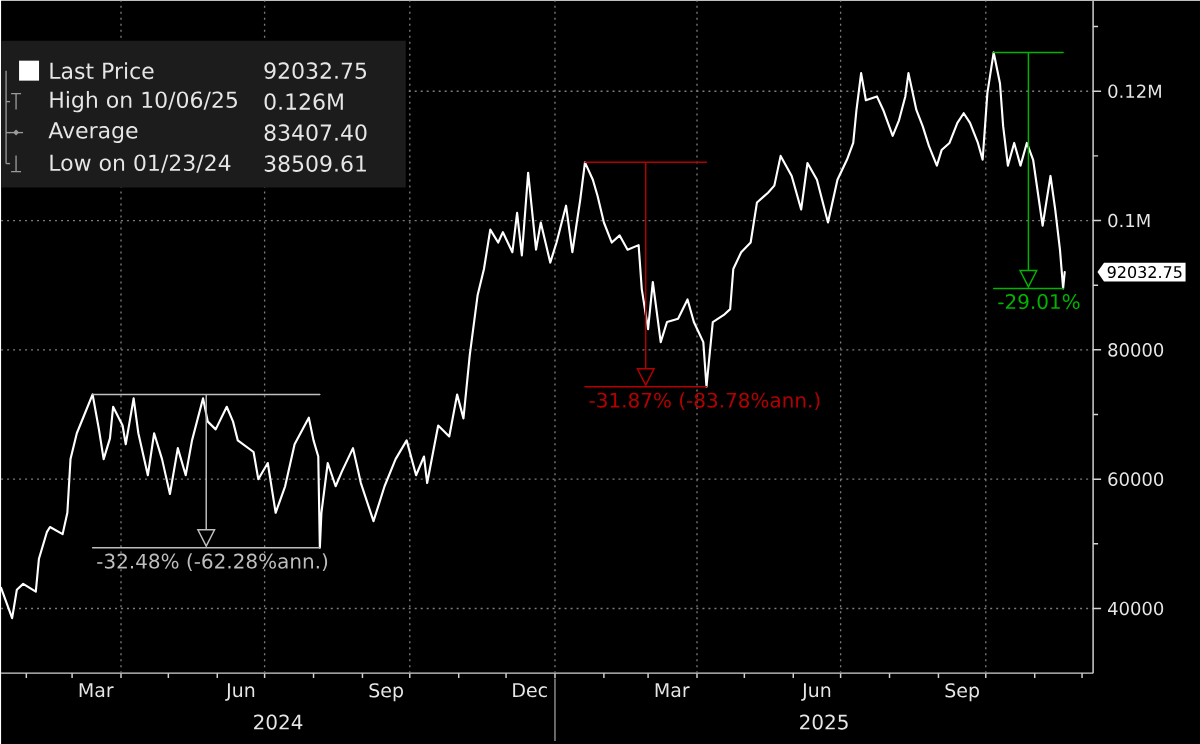 This screenshot has width=1200, height=744. Describe the element at coordinates (1136, 350) in the screenshot. I see `y-tick-label: 80000` at that location.